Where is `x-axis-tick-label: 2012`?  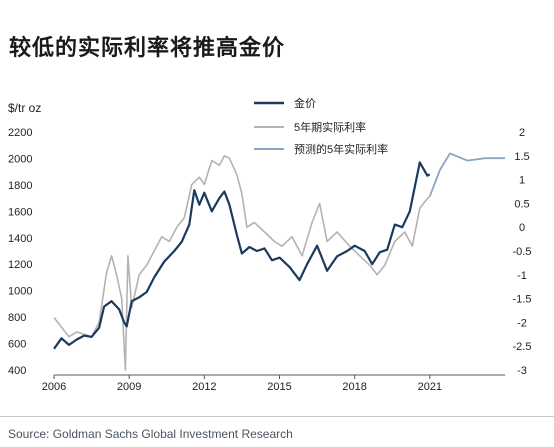 x-axis-tick-label: 2012 is located at coordinates (204, 387).